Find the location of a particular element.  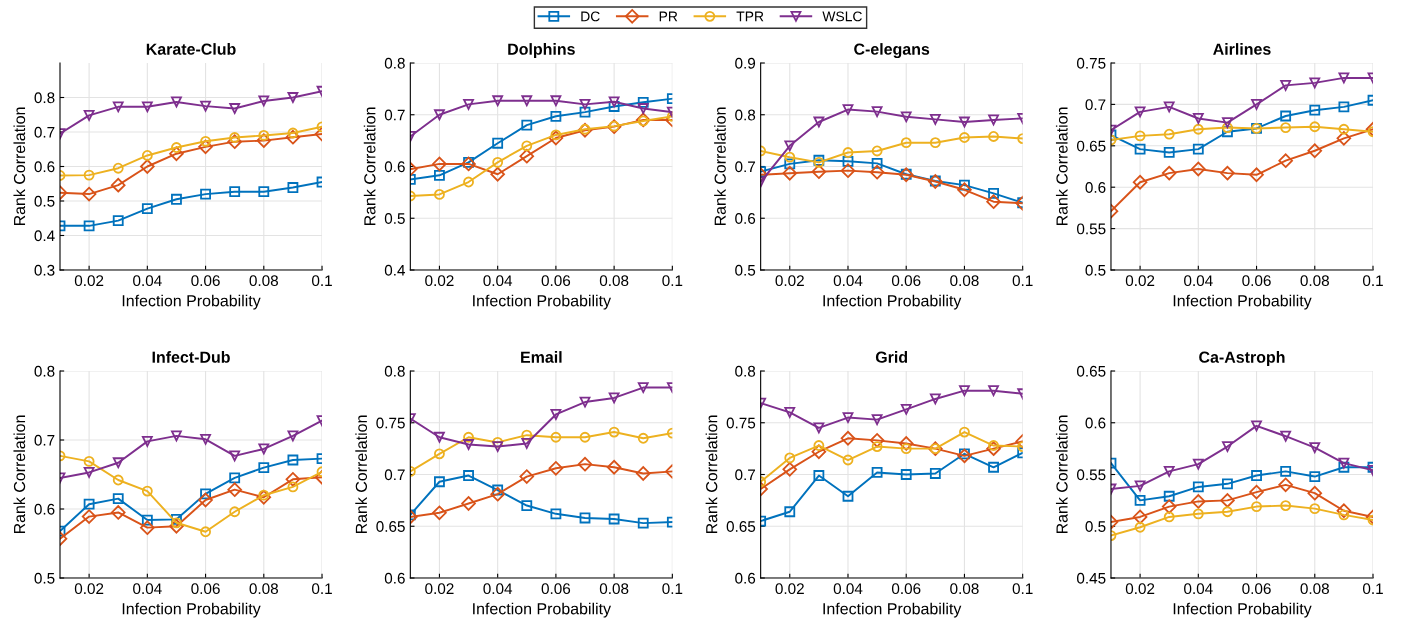

x-tick-label: 0.08 is located at coordinates (614, 589).